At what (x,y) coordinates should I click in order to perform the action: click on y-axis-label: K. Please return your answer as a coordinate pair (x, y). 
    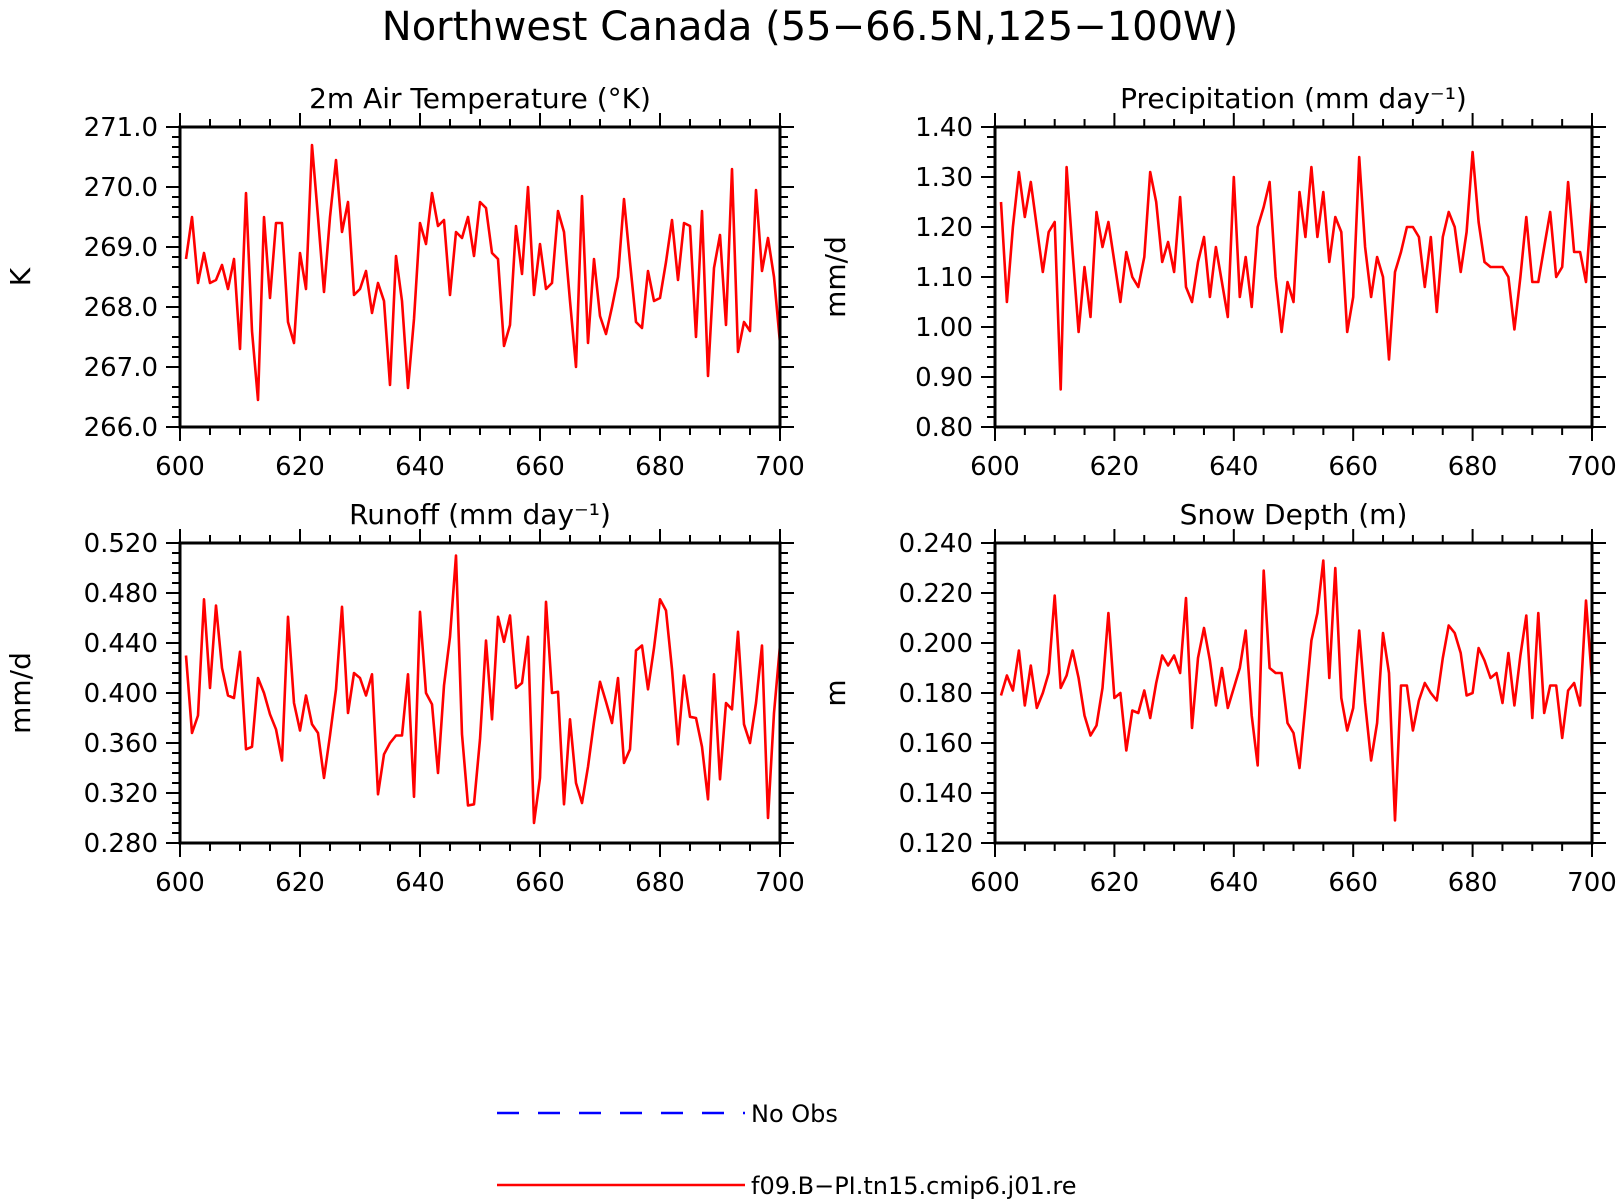
    Looking at the image, I should click on (20, 276).